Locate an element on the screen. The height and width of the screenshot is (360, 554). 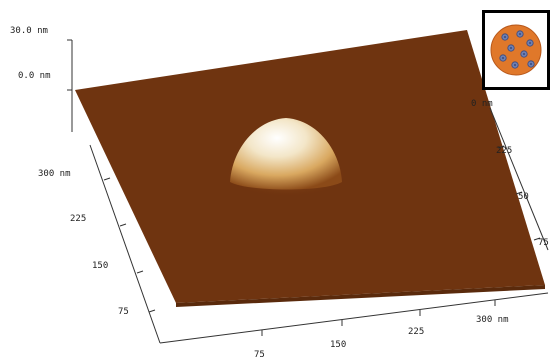
left-axis-label-150: 150 is located at coordinates (100, 266).